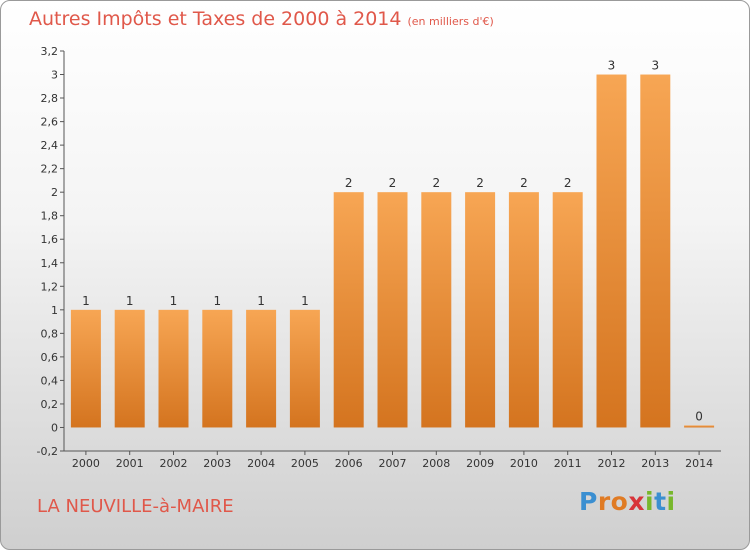 This screenshot has height=550, width=750. I want to click on y-tick-label: 2,4, so click(50, 145).